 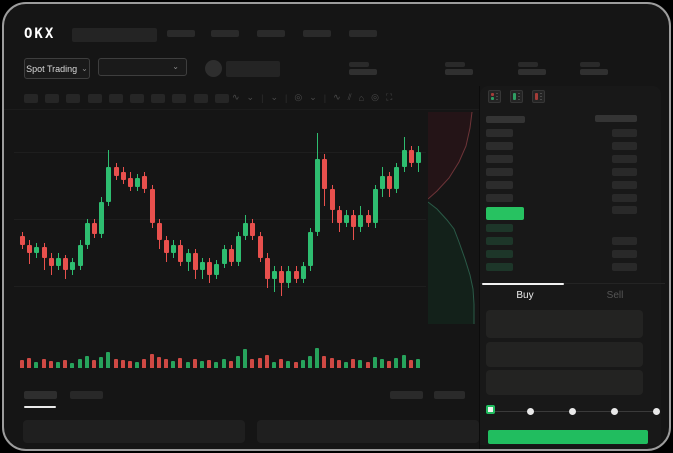 What do you see at coordinates (389, 97) in the screenshot?
I see `fullscreen-icon: ⛶` at bounding box center [389, 97].